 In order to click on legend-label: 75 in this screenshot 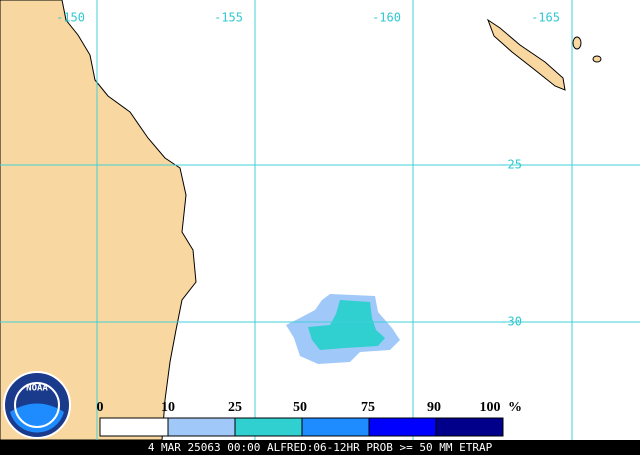, I will do `click(368, 407)`.